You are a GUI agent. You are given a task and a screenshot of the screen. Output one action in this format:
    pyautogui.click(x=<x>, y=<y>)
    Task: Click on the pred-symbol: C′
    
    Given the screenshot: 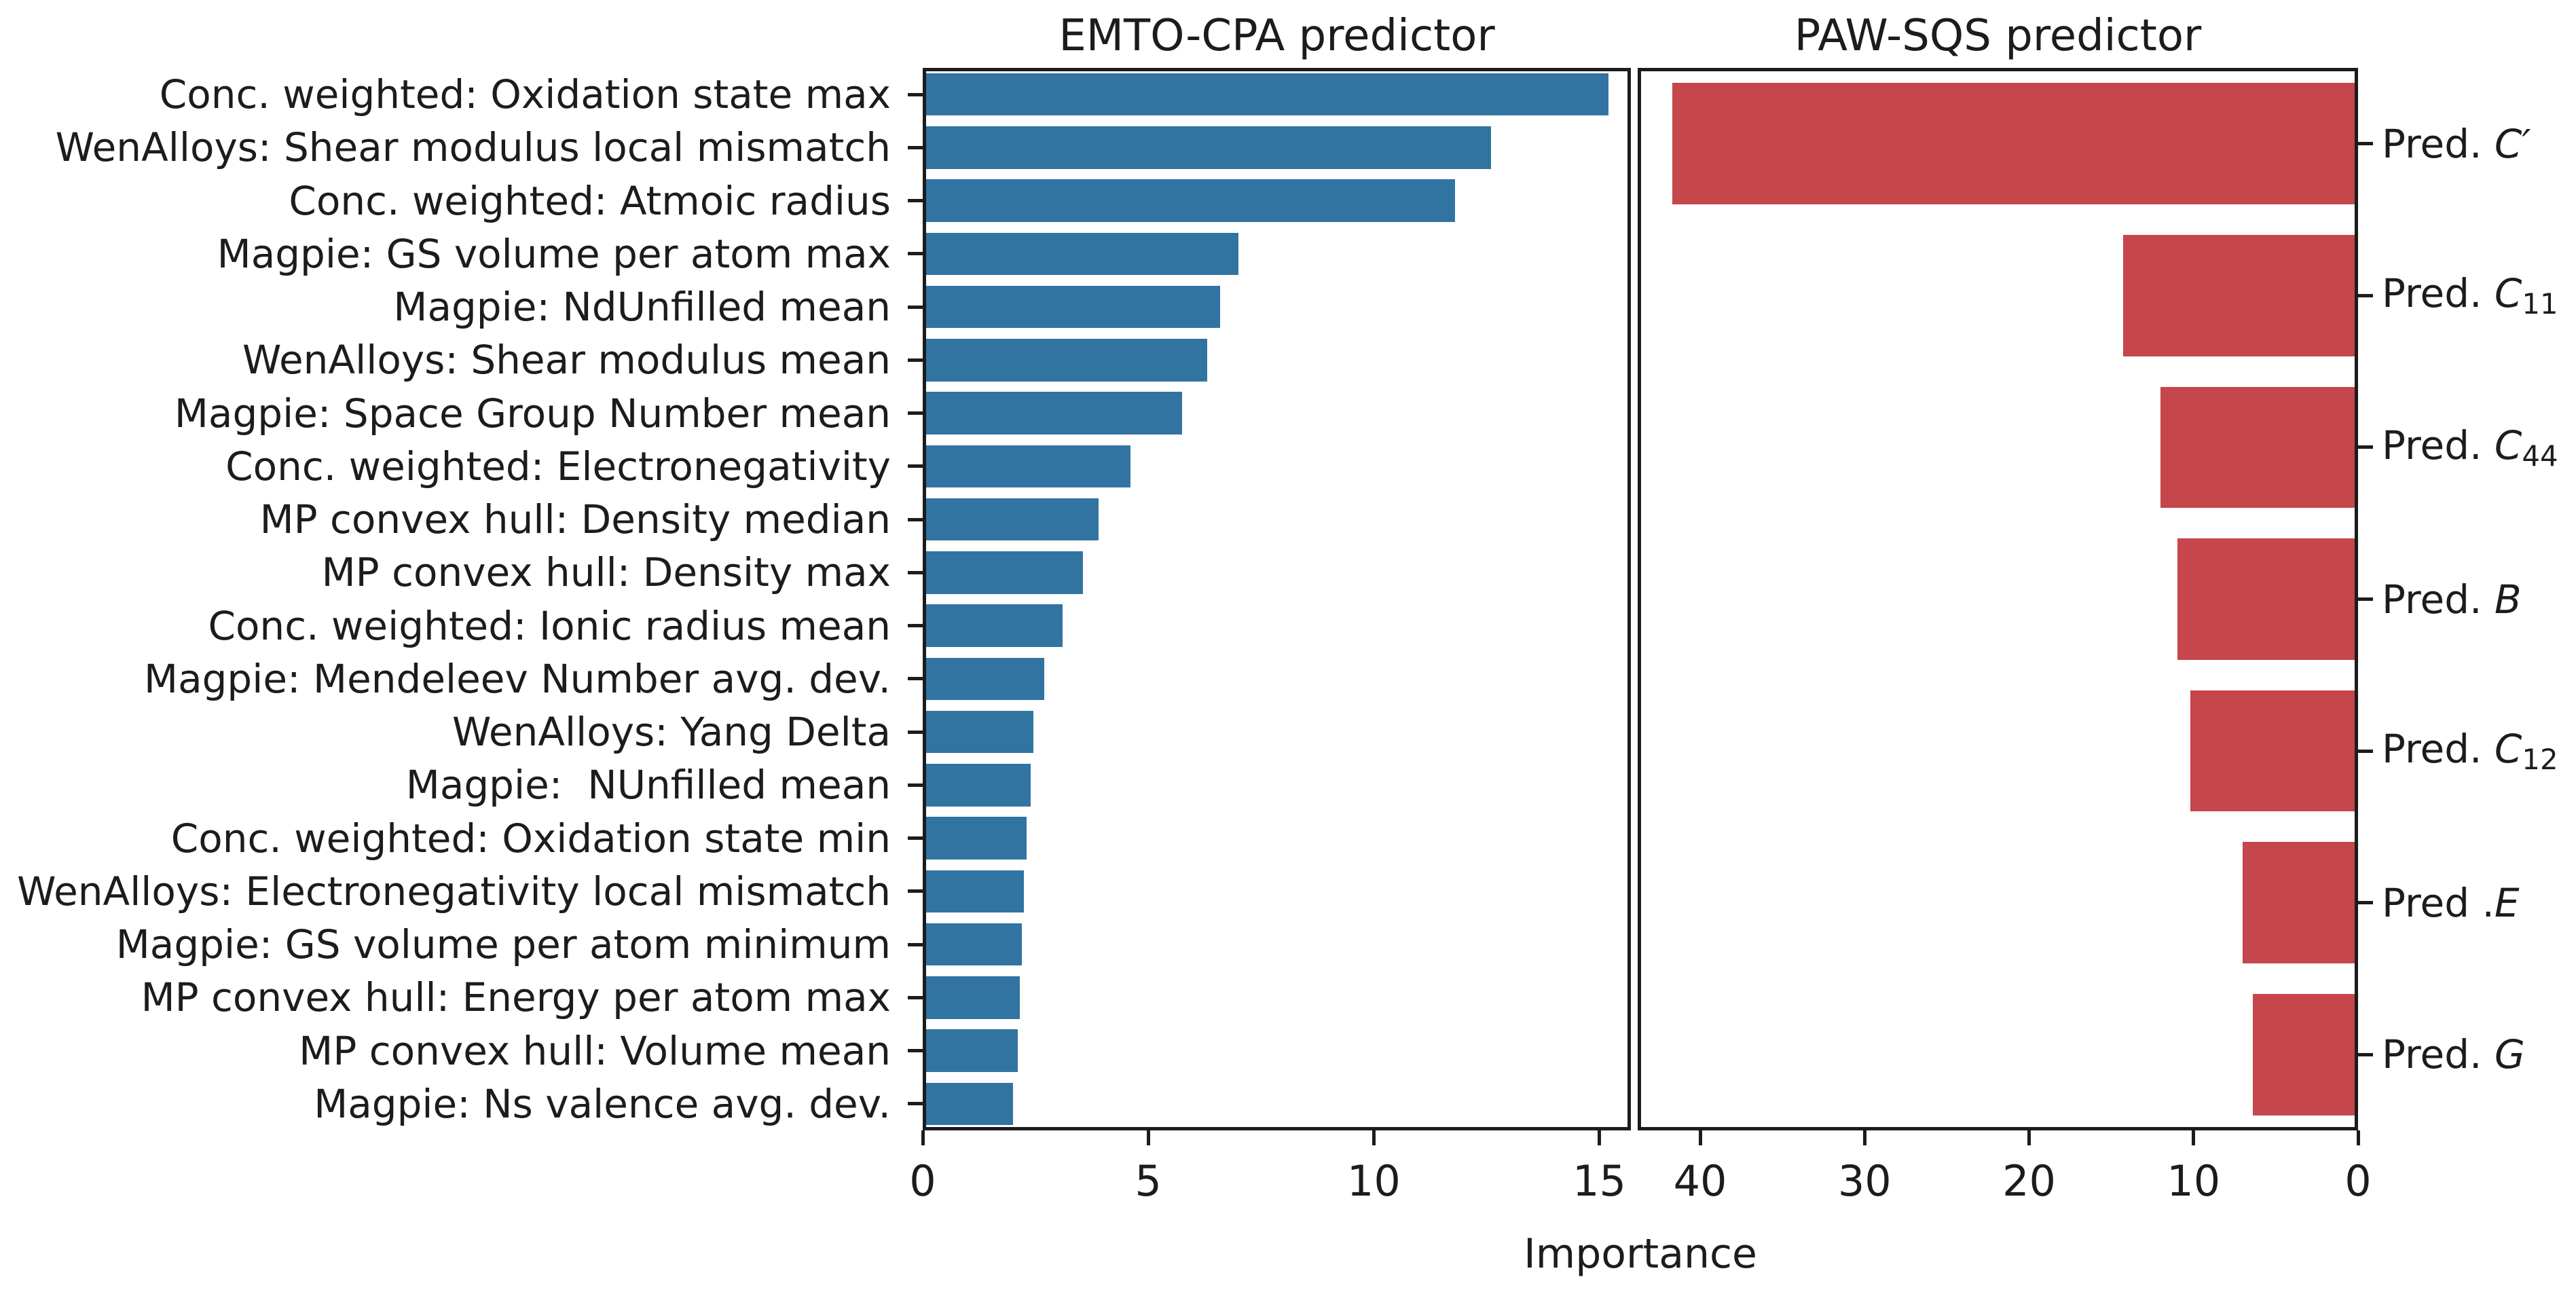 What is the action you would take?
    pyautogui.click(x=2512, y=143)
    